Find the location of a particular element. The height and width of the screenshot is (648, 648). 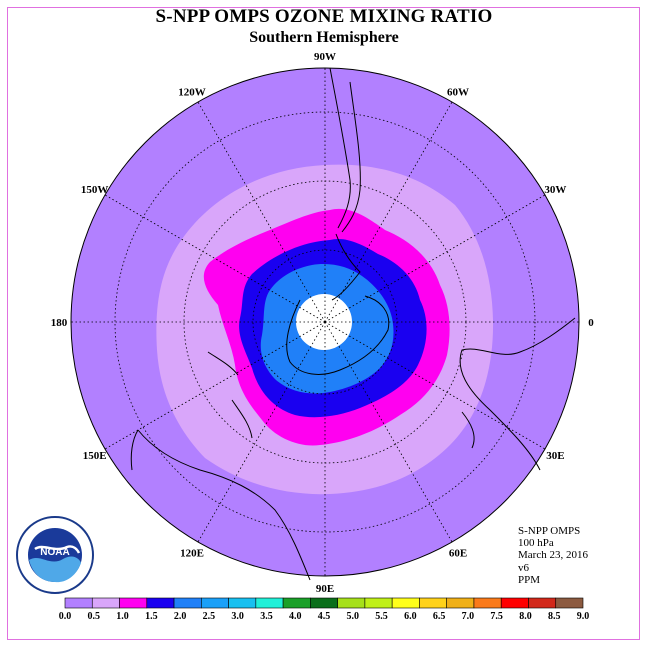

new-zealand-coast is located at coordinates (230, 395).